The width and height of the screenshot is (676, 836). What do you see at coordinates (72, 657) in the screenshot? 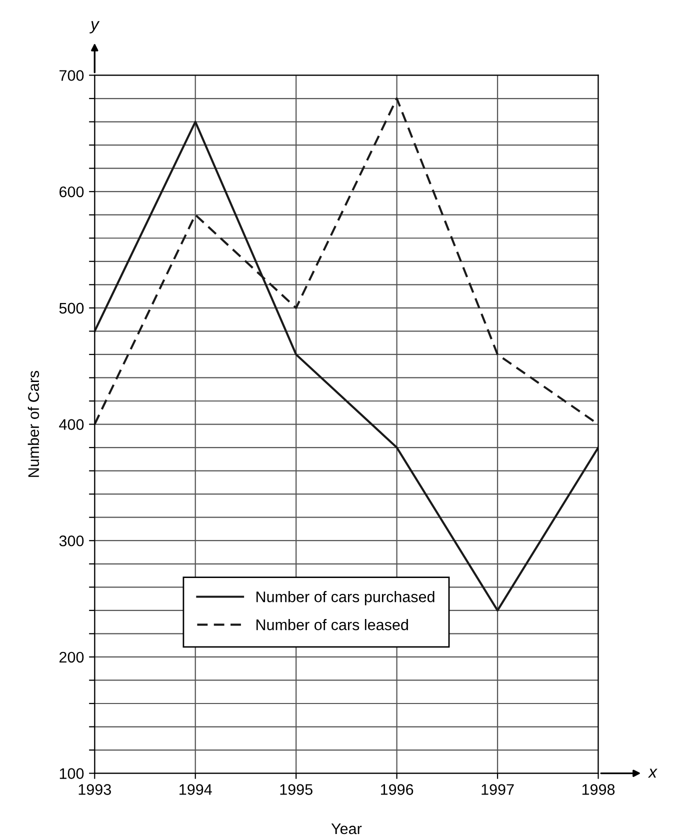
I see `y-tick-label: 200` at bounding box center [72, 657].